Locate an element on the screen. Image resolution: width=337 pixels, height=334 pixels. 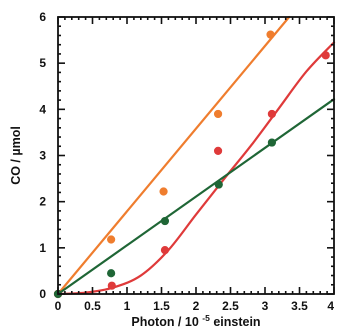
y-tick-label-1: 0 is located at coordinates (42, 294).